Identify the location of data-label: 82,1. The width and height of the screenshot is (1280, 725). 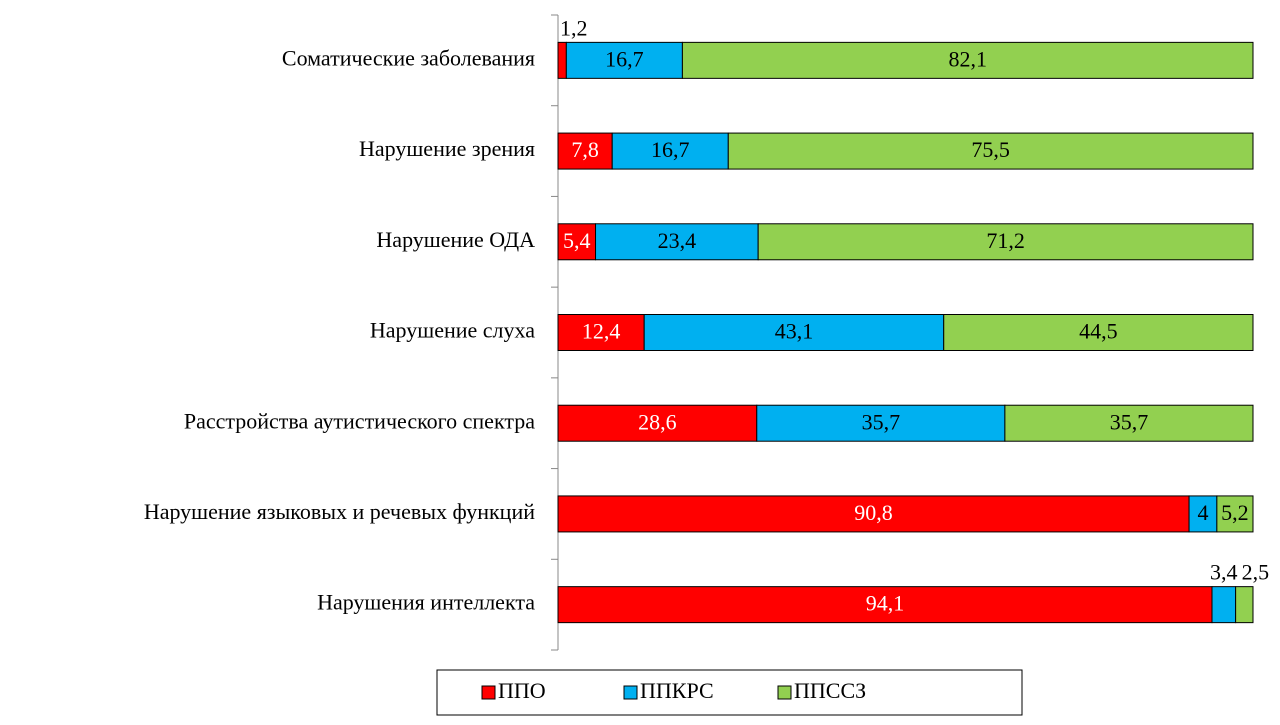
(967, 58).